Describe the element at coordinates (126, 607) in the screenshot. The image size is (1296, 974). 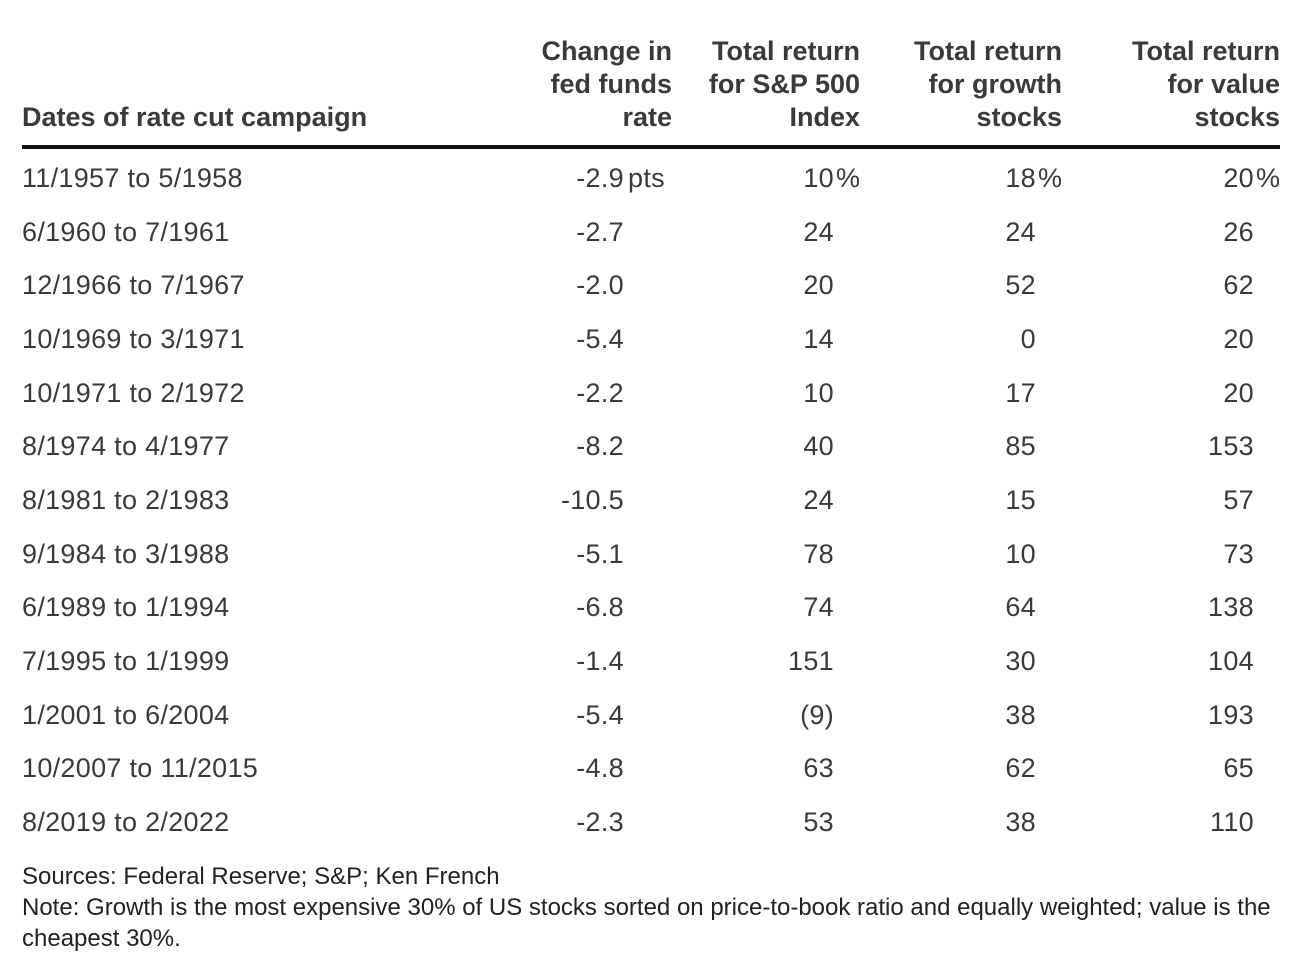
I see `cell-dates: 6/1989 to 1/1994` at that location.